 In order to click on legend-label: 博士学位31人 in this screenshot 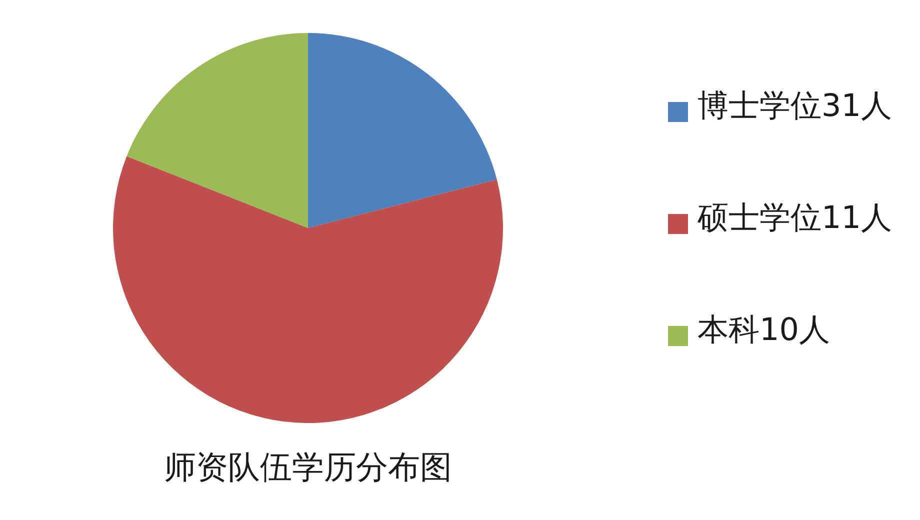, I will do `click(795, 106)`.